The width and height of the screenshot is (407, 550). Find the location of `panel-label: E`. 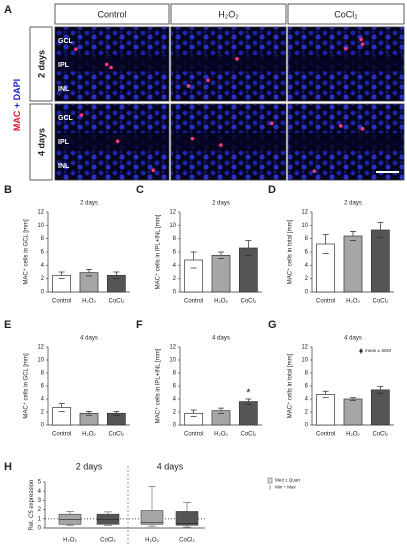

panel-label: E is located at coordinates (7, 325).